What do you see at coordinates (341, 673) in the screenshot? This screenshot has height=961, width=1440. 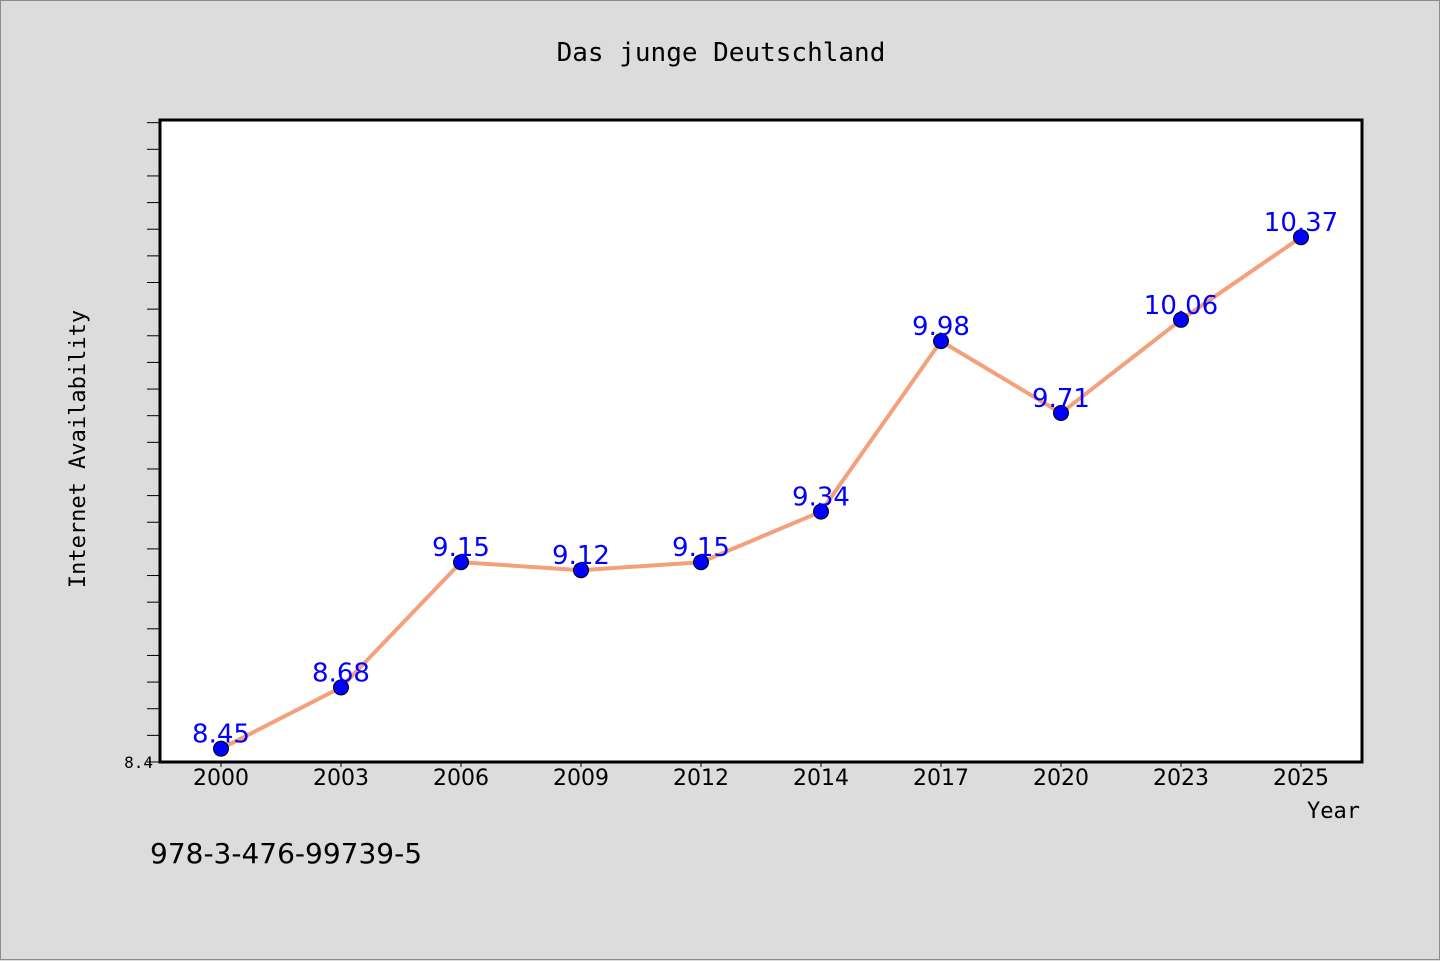 I see `data-label: 8.68` at bounding box center [341, 673].